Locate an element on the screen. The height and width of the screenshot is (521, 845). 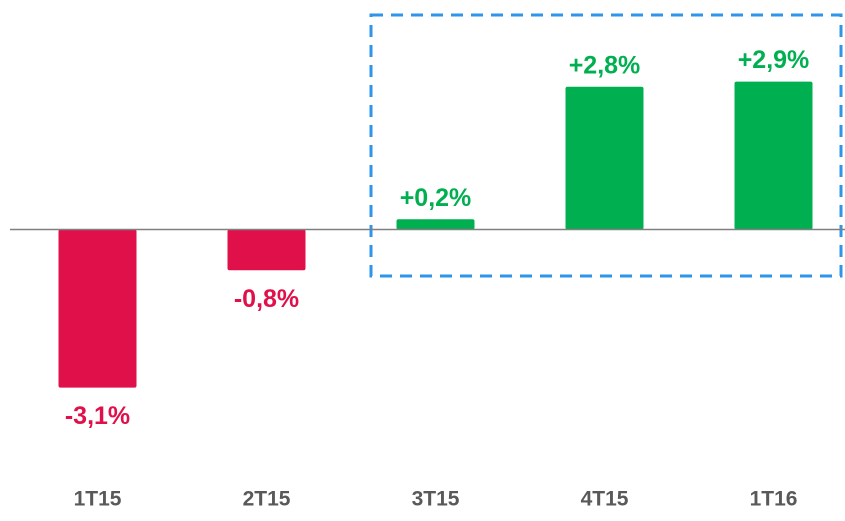
x-tick-label: 4T15 is located at coordinates (605, 499).